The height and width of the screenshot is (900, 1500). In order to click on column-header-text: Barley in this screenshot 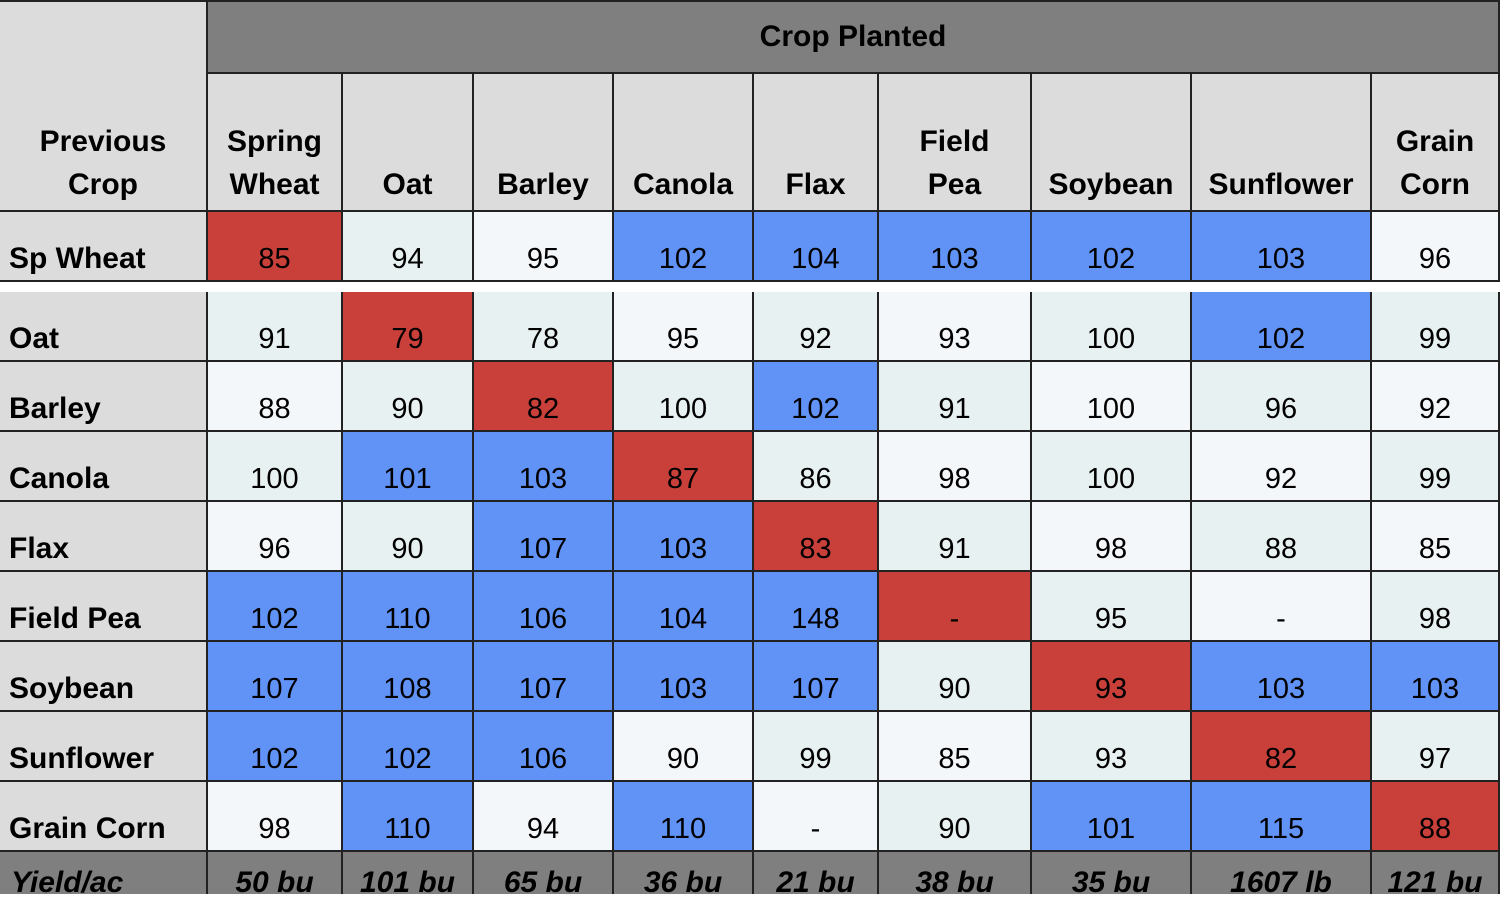, I will do `click(543, 184)`.